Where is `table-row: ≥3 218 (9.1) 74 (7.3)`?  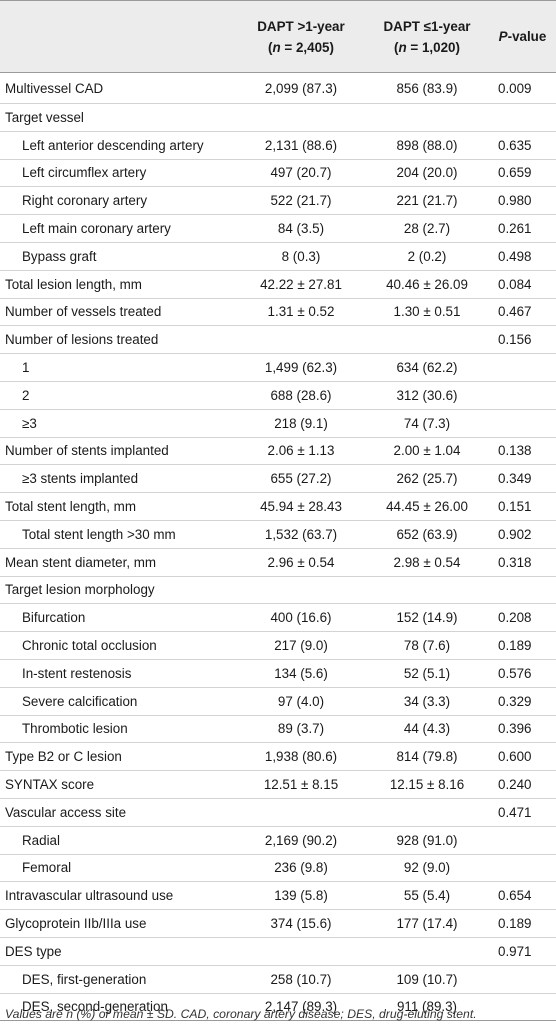 table-row: ≥3 218 (9.1) 74 (7.3) is located at coordinates (278, 423).